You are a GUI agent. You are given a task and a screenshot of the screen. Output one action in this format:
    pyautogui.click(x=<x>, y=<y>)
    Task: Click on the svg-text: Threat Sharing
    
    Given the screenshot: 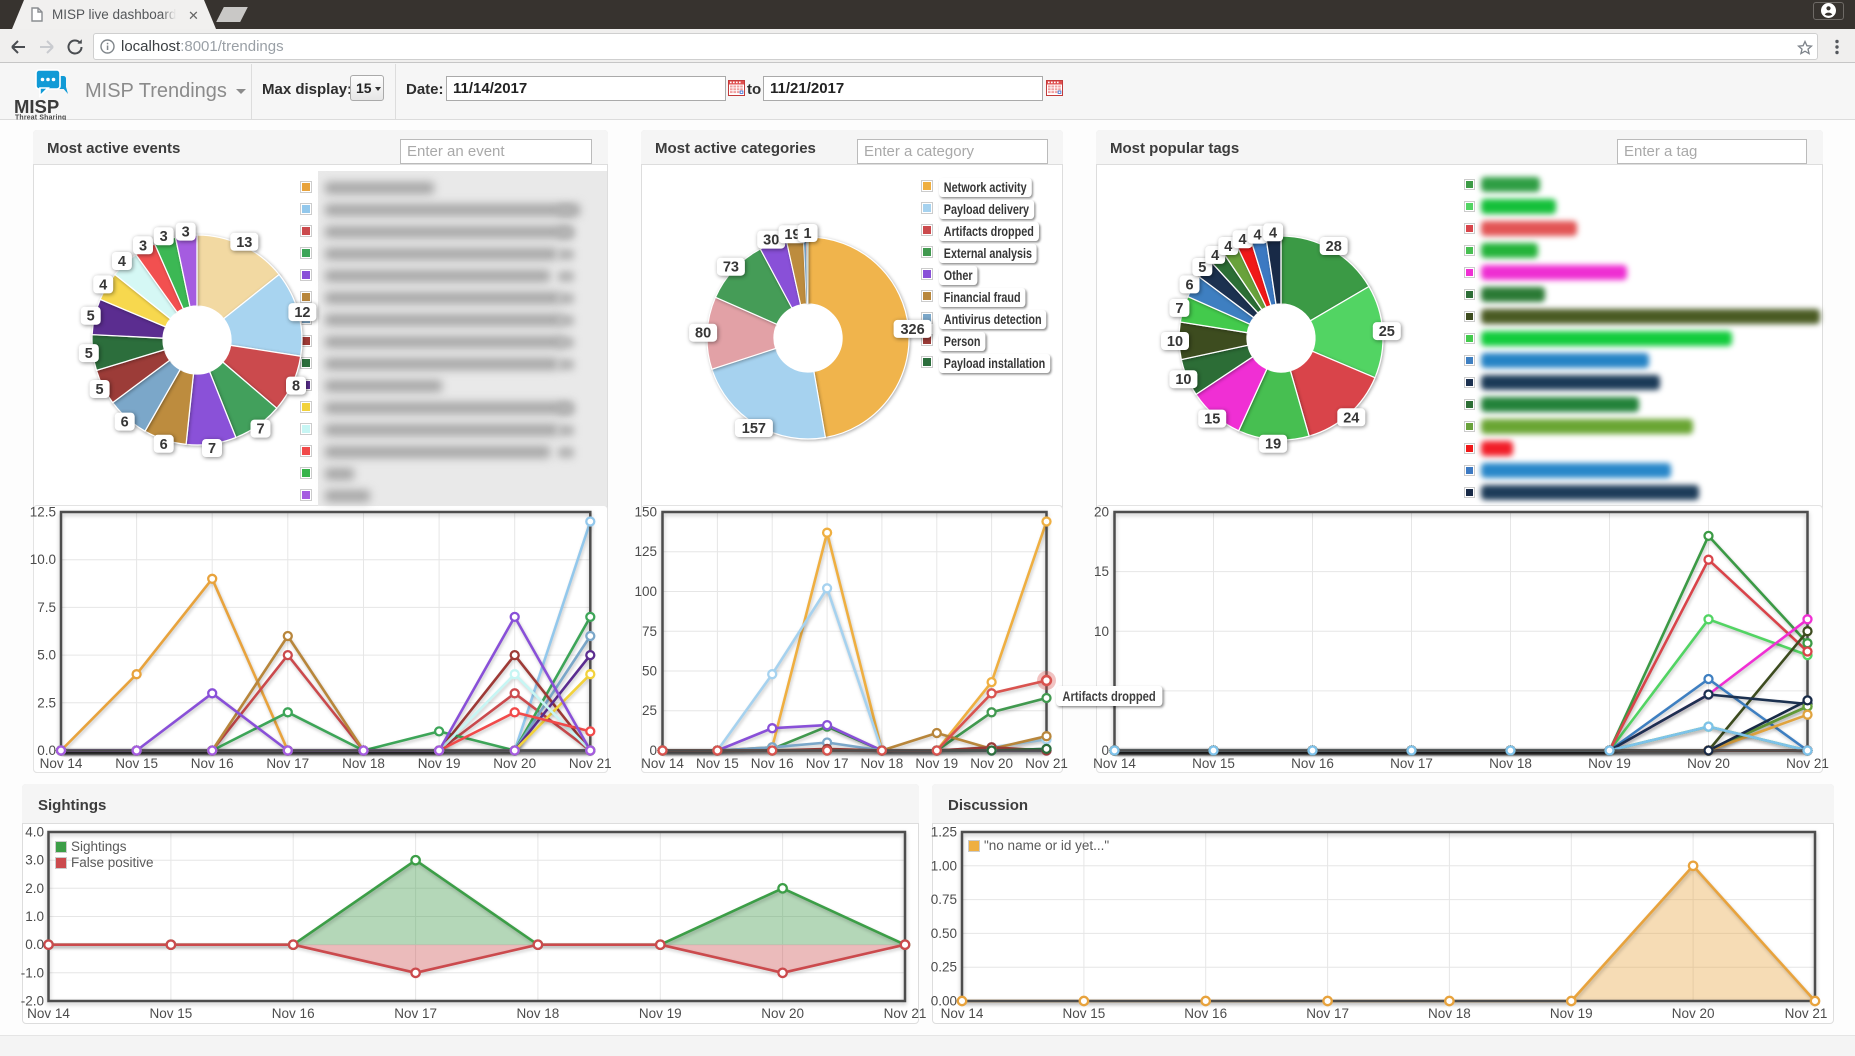 What is the action you would take?
    pyautogui.click(x=40, y=118)
    